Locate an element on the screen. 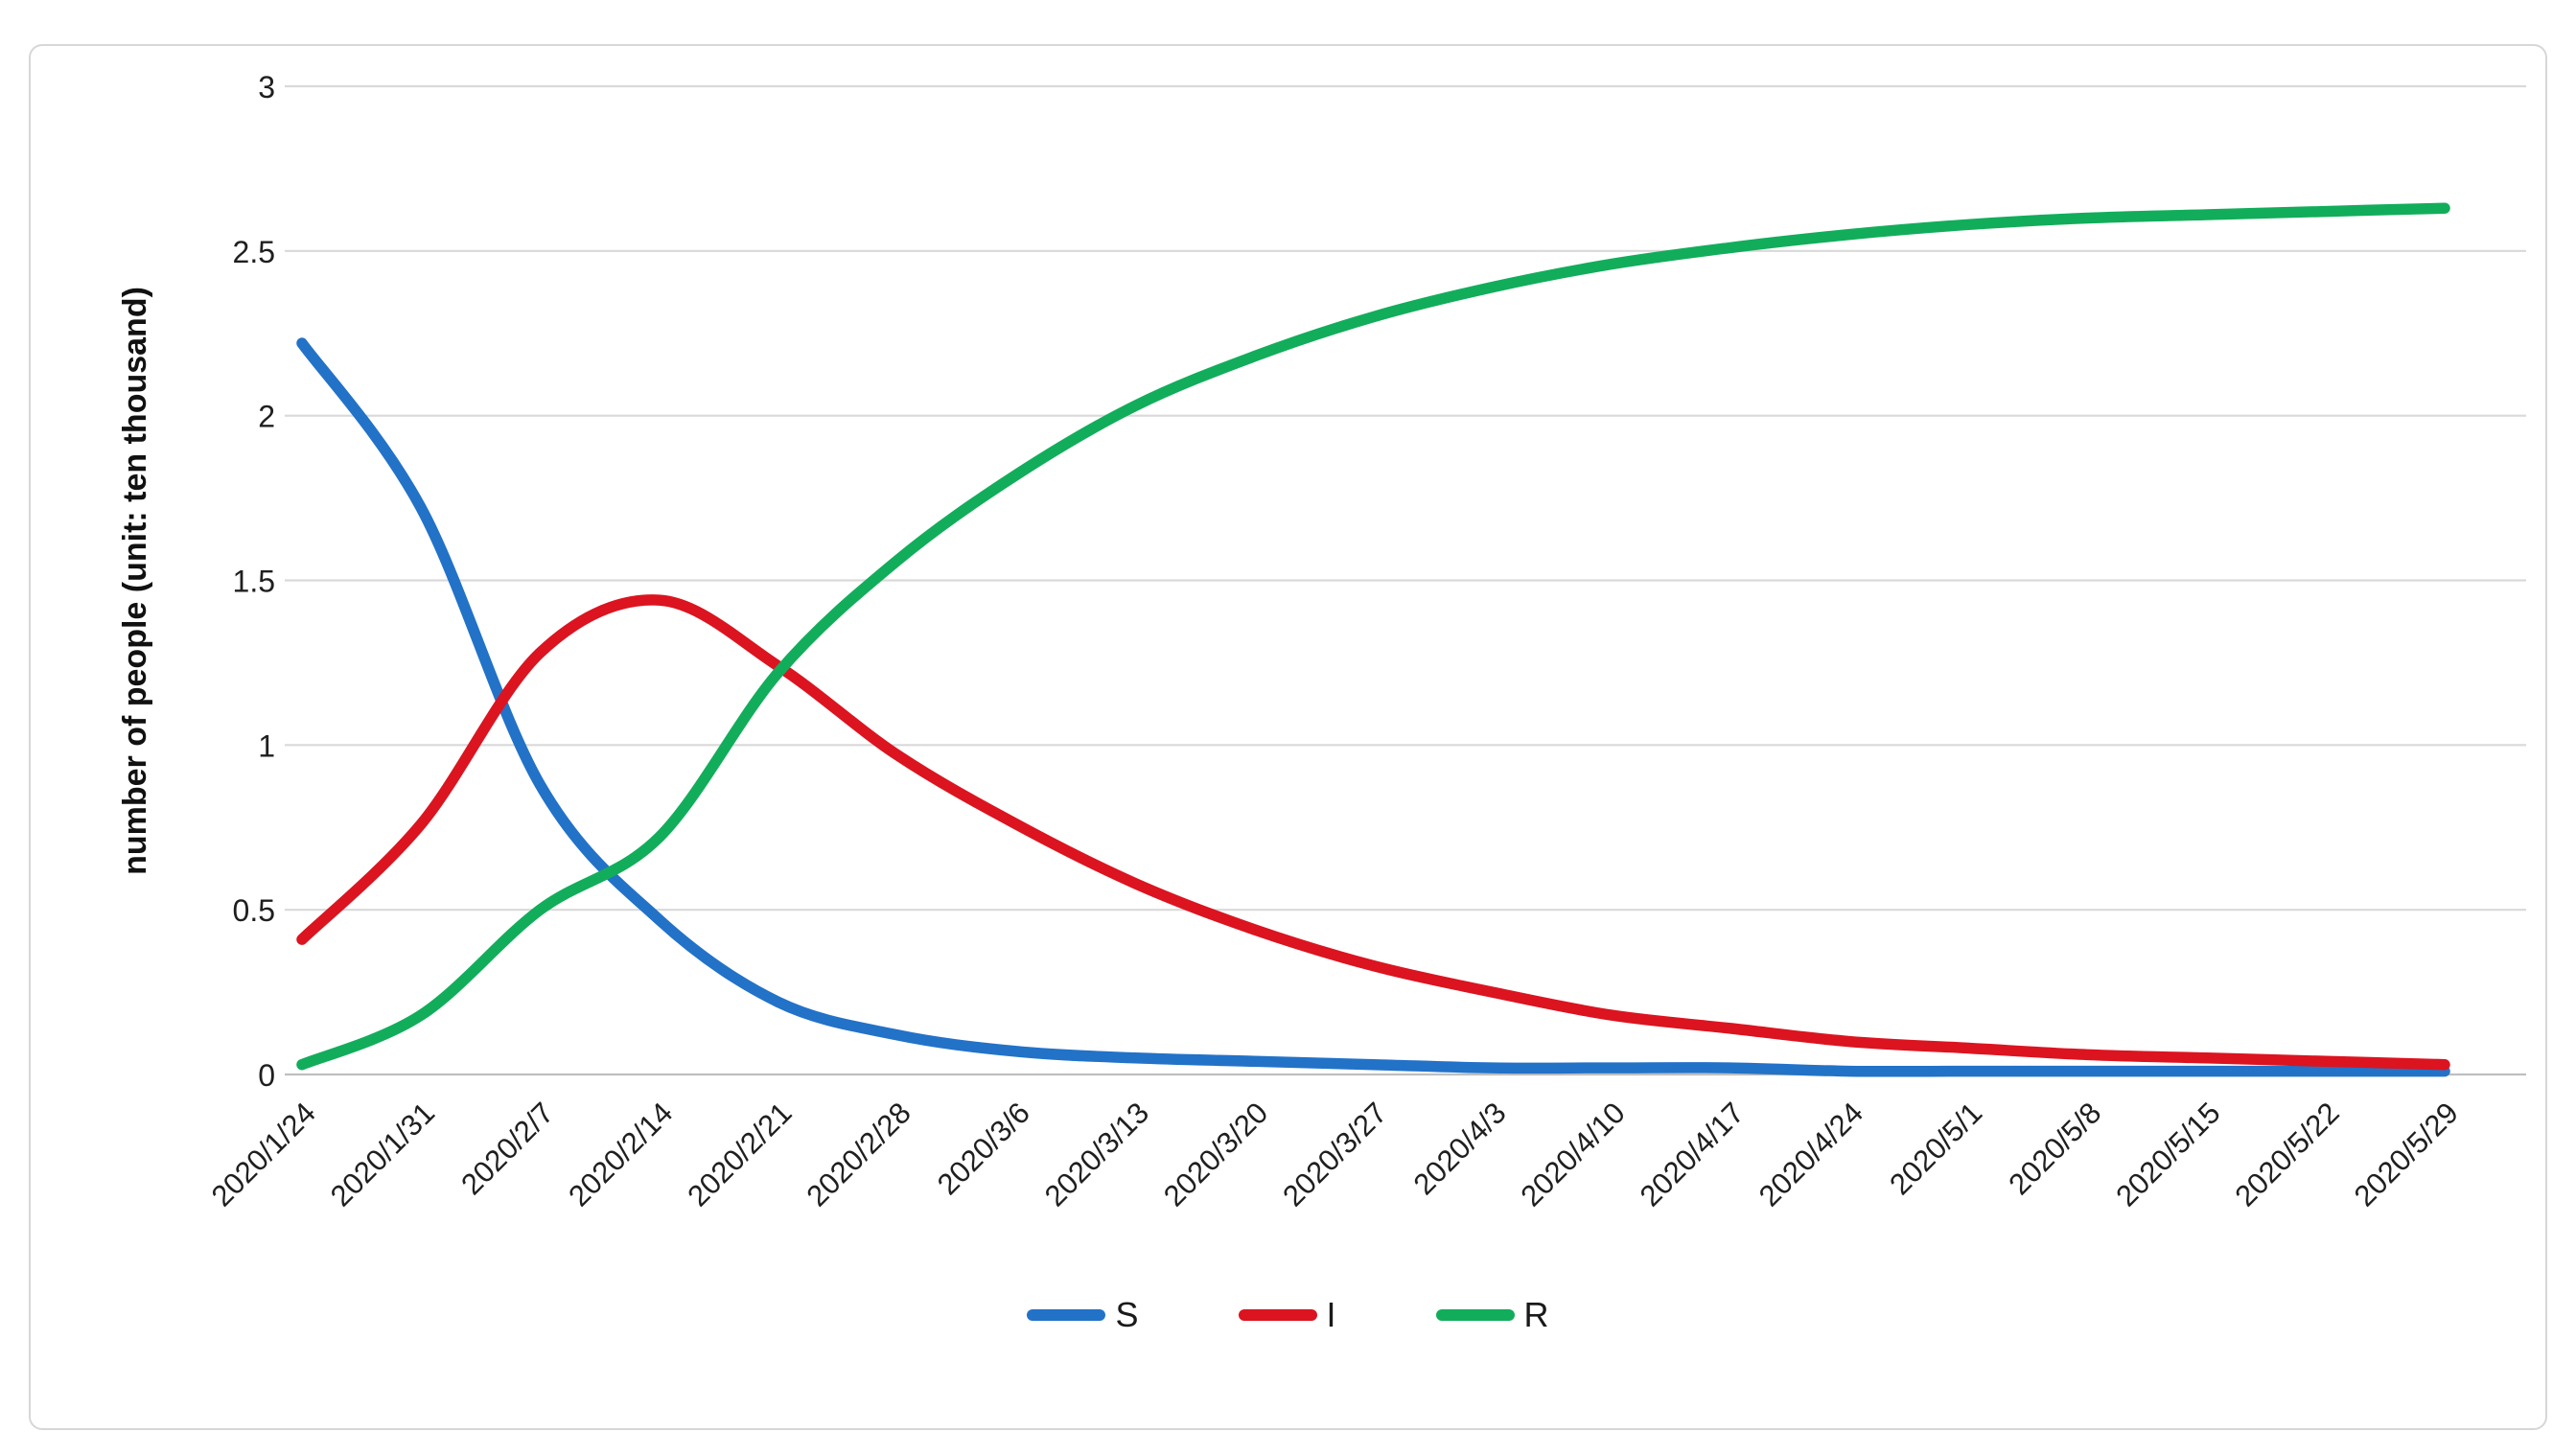  x-tick-label: 2020/5/29 is located at coordinates (2407, 1154).